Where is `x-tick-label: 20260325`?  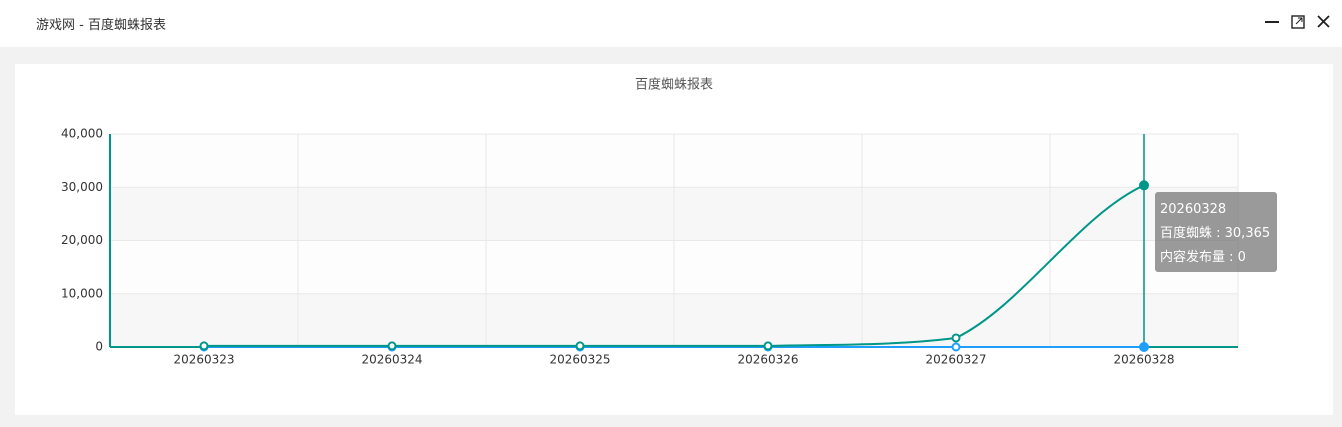 x-tick-label: 20260325 is located at coordinates (579, 360).